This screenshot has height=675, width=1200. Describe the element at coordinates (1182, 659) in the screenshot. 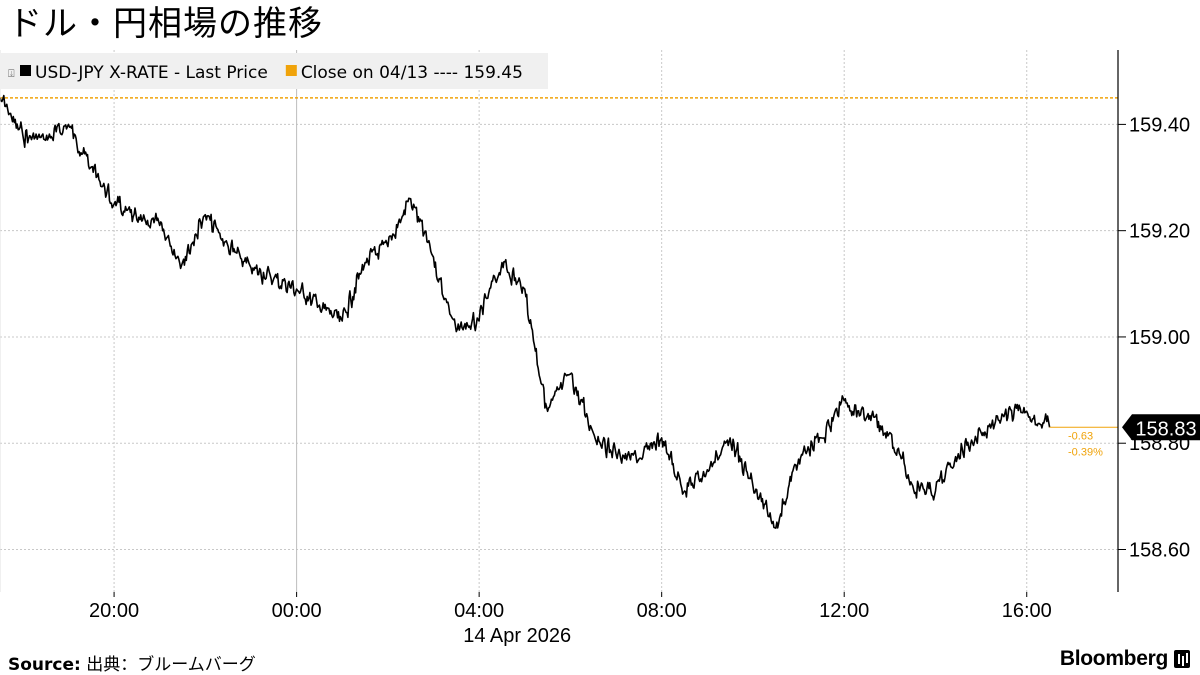

I see `bloomberg-terminal-icon` at that location.